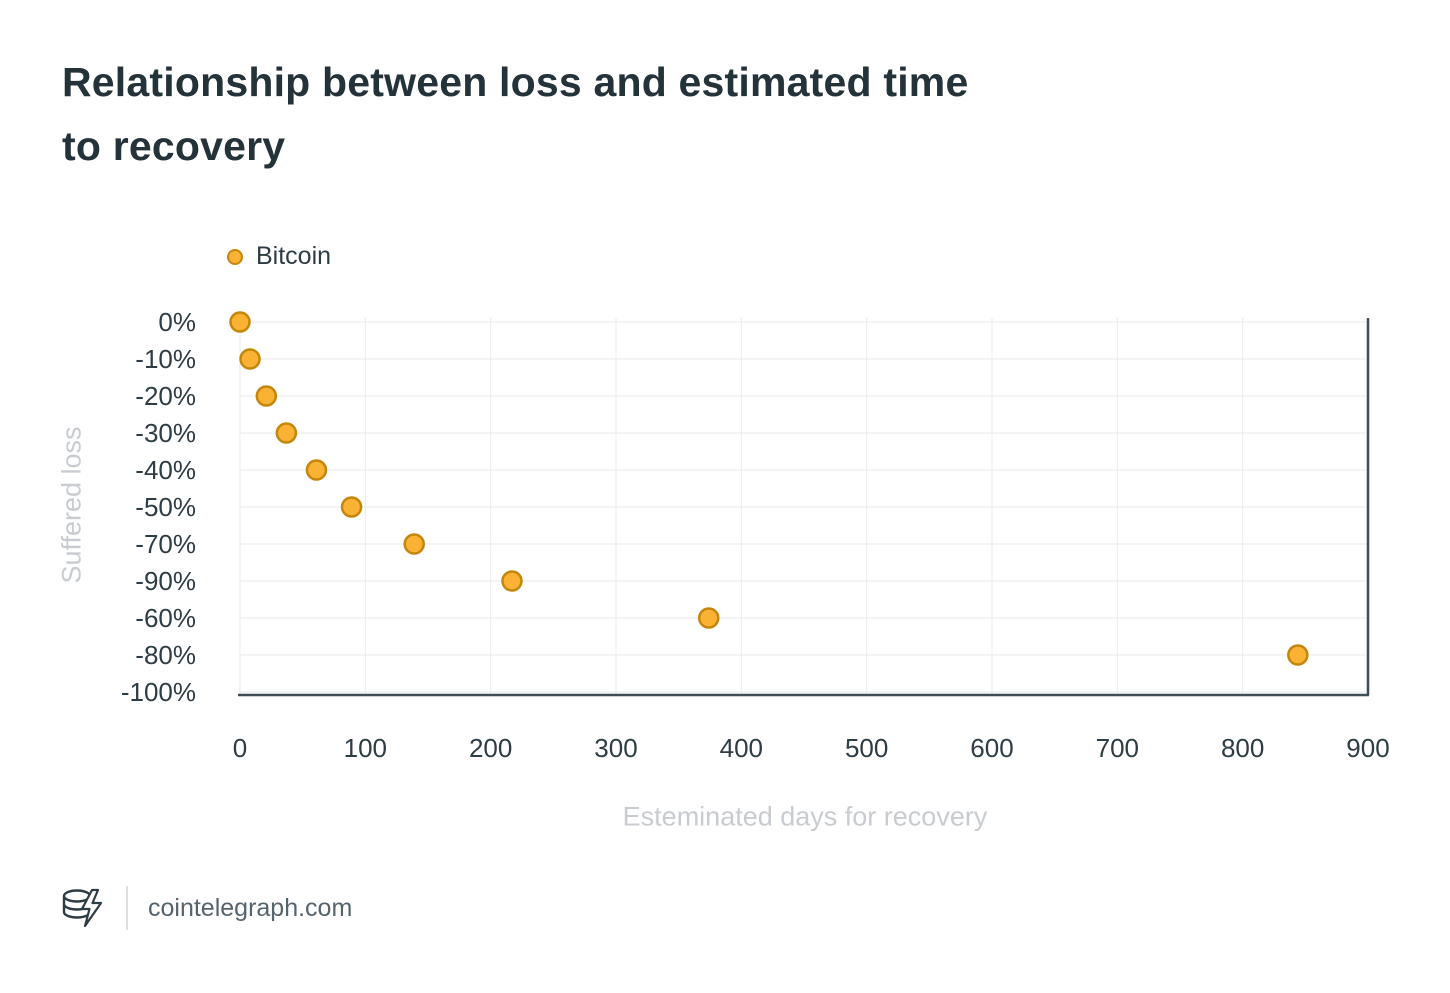 Image resolution: width=1450 pixels, height=993 pixels. Describe the element at coordinates (294, 256) in the screenshot. I see `legend-label-bitcoin: Bitcoin` at that location.